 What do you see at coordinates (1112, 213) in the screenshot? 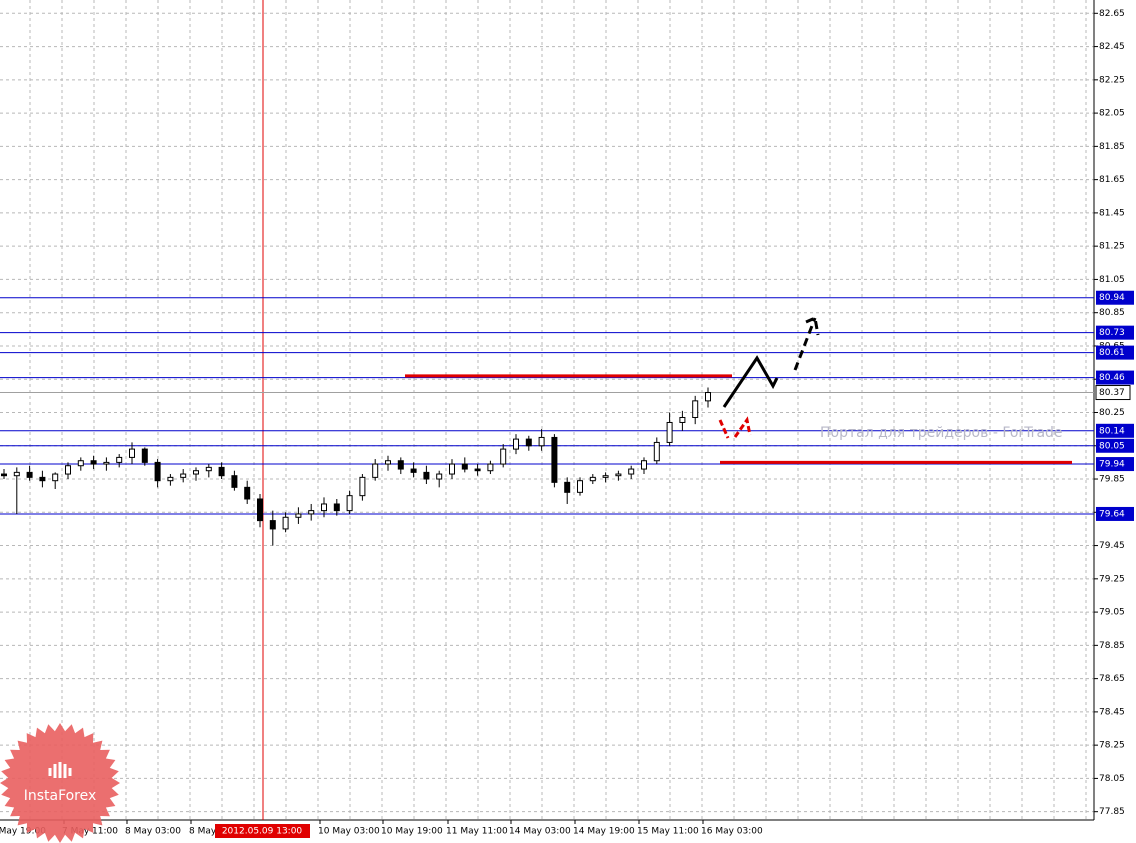
I see `y-tick-label: 81.45` at bounding box center [1112, 213].